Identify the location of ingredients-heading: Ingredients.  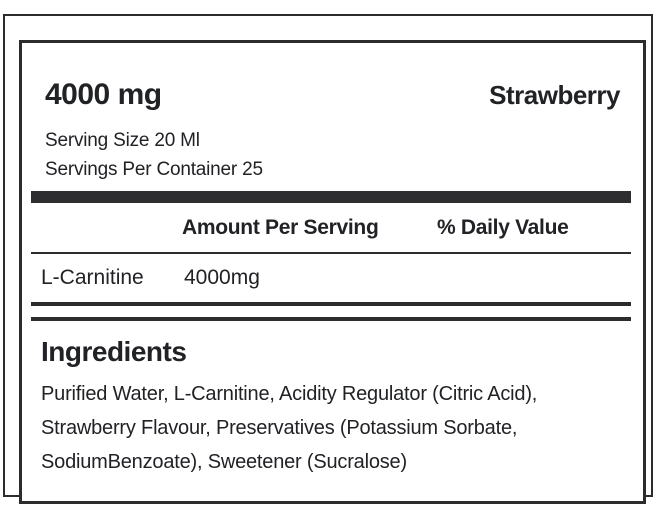
(114, 351).